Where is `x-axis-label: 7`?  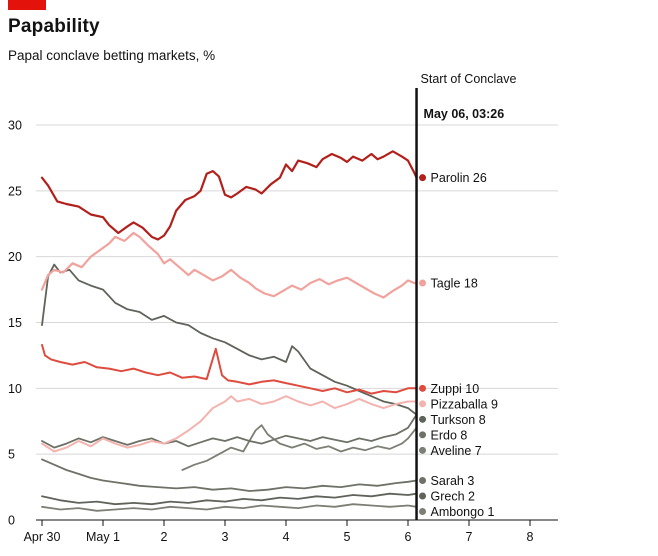 x-axis-label: 7 is located at coordinates (469, 537).